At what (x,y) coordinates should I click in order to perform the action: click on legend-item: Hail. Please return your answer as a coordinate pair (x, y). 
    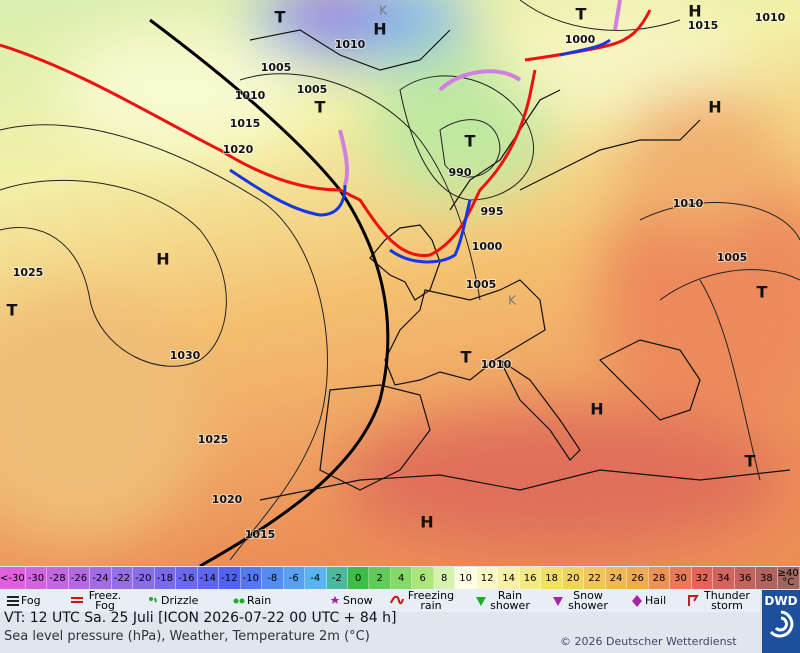
    Looking at the image, I should click on (648, 601).